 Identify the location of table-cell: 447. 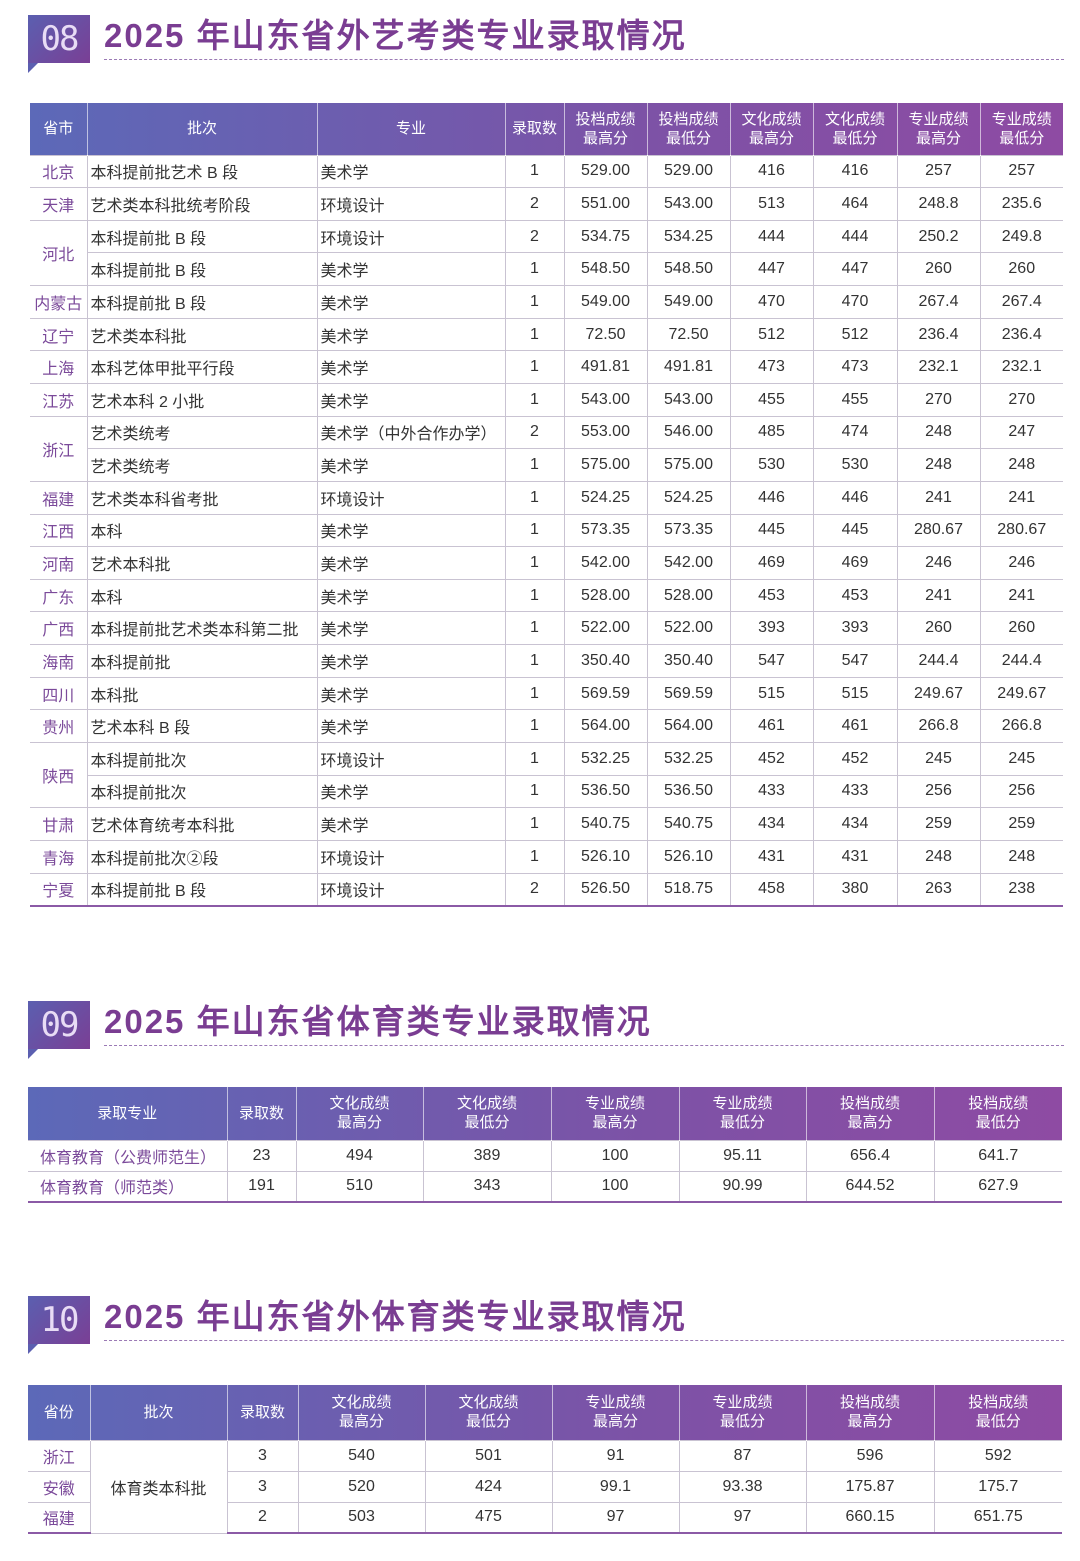
(771, 269).